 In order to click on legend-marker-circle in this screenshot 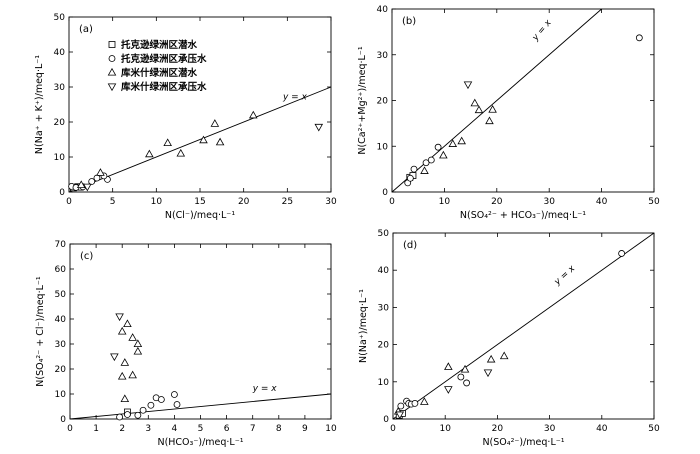, I will do `click(112, 58)`.